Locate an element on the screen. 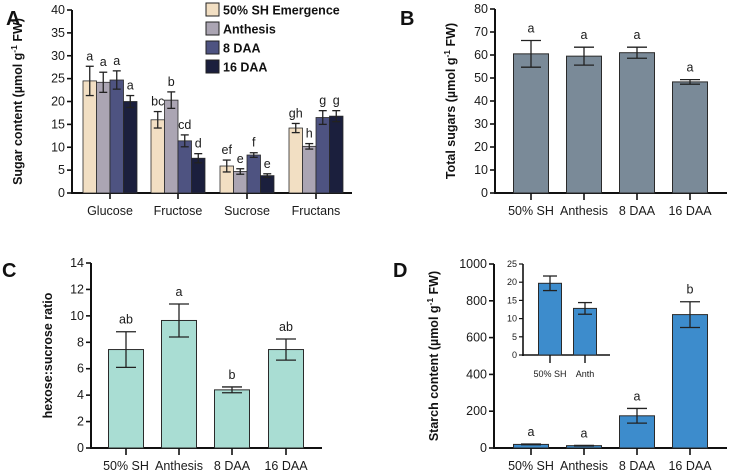  legend-item: 50% SH Emergence is located at coordinates (272, 10).